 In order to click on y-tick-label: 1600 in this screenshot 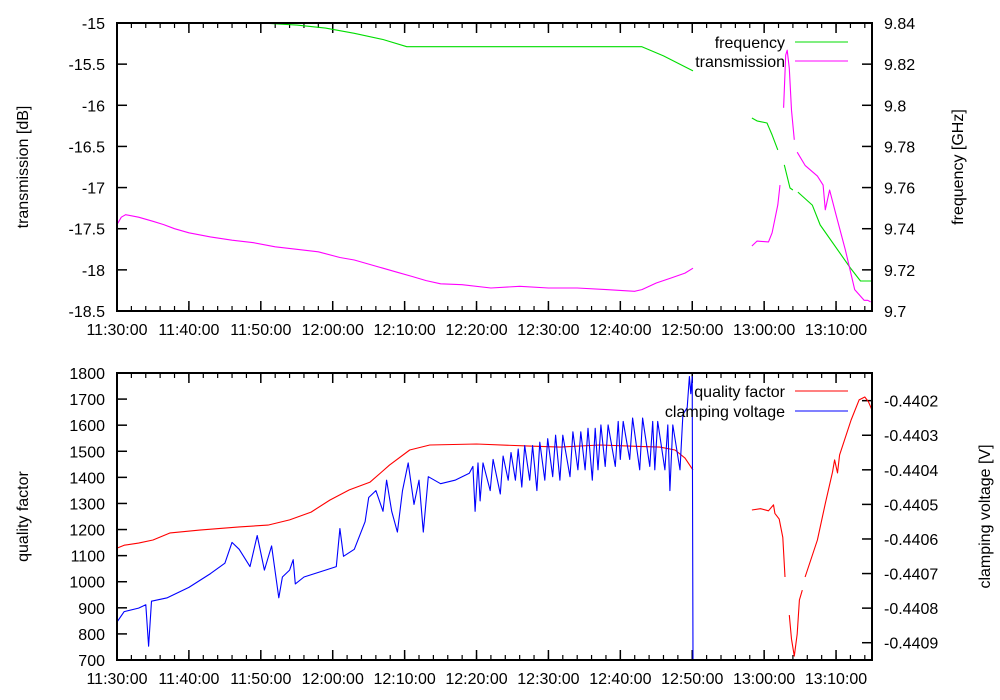, I will do `click(87, 426)`.